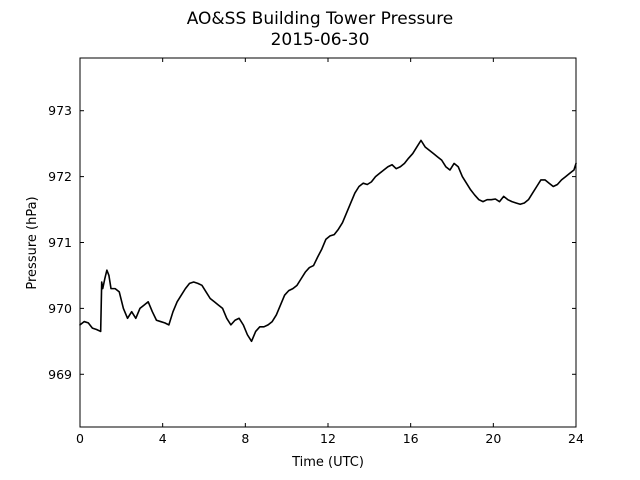 The image size is (640, 480). What do you see at coordinates (320, 19) in the screenshot?
I see `chart-title: AO&SS Building Tower Pressure` at bounding box center [320, 19].